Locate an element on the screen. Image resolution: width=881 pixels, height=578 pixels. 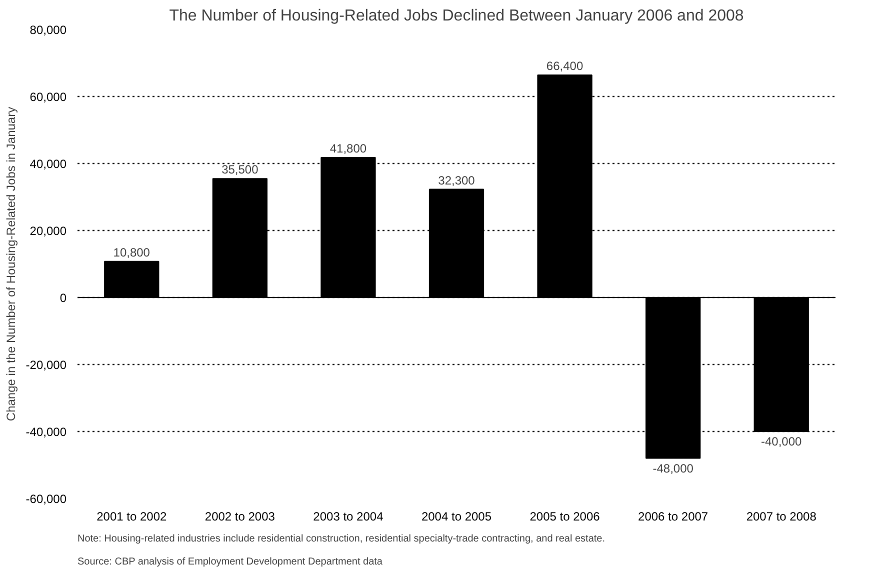
y-tick-label: -60,000 is located at coordinates (46, 499).